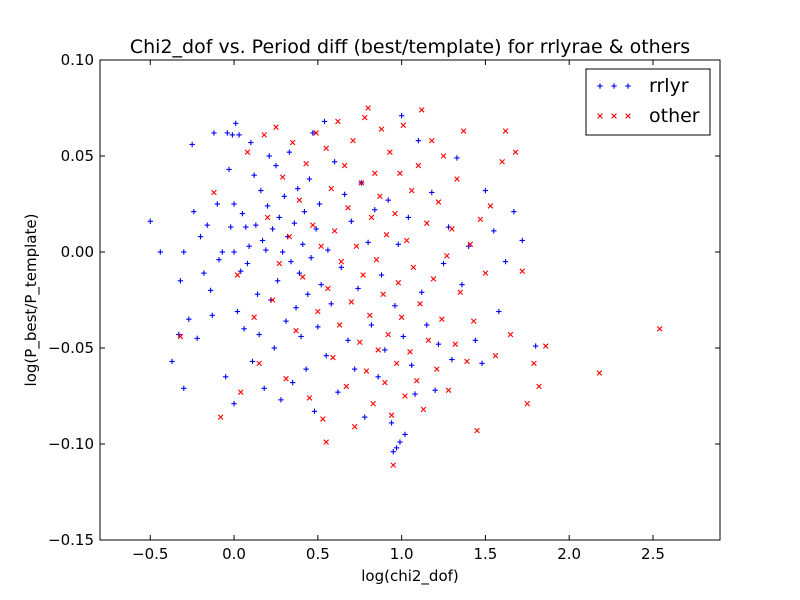 This screenshot has height=600, width=800. Describe the element at coordinates (77, 60) in the screenshot. I see `y-tick-label: 0.10` at that location.